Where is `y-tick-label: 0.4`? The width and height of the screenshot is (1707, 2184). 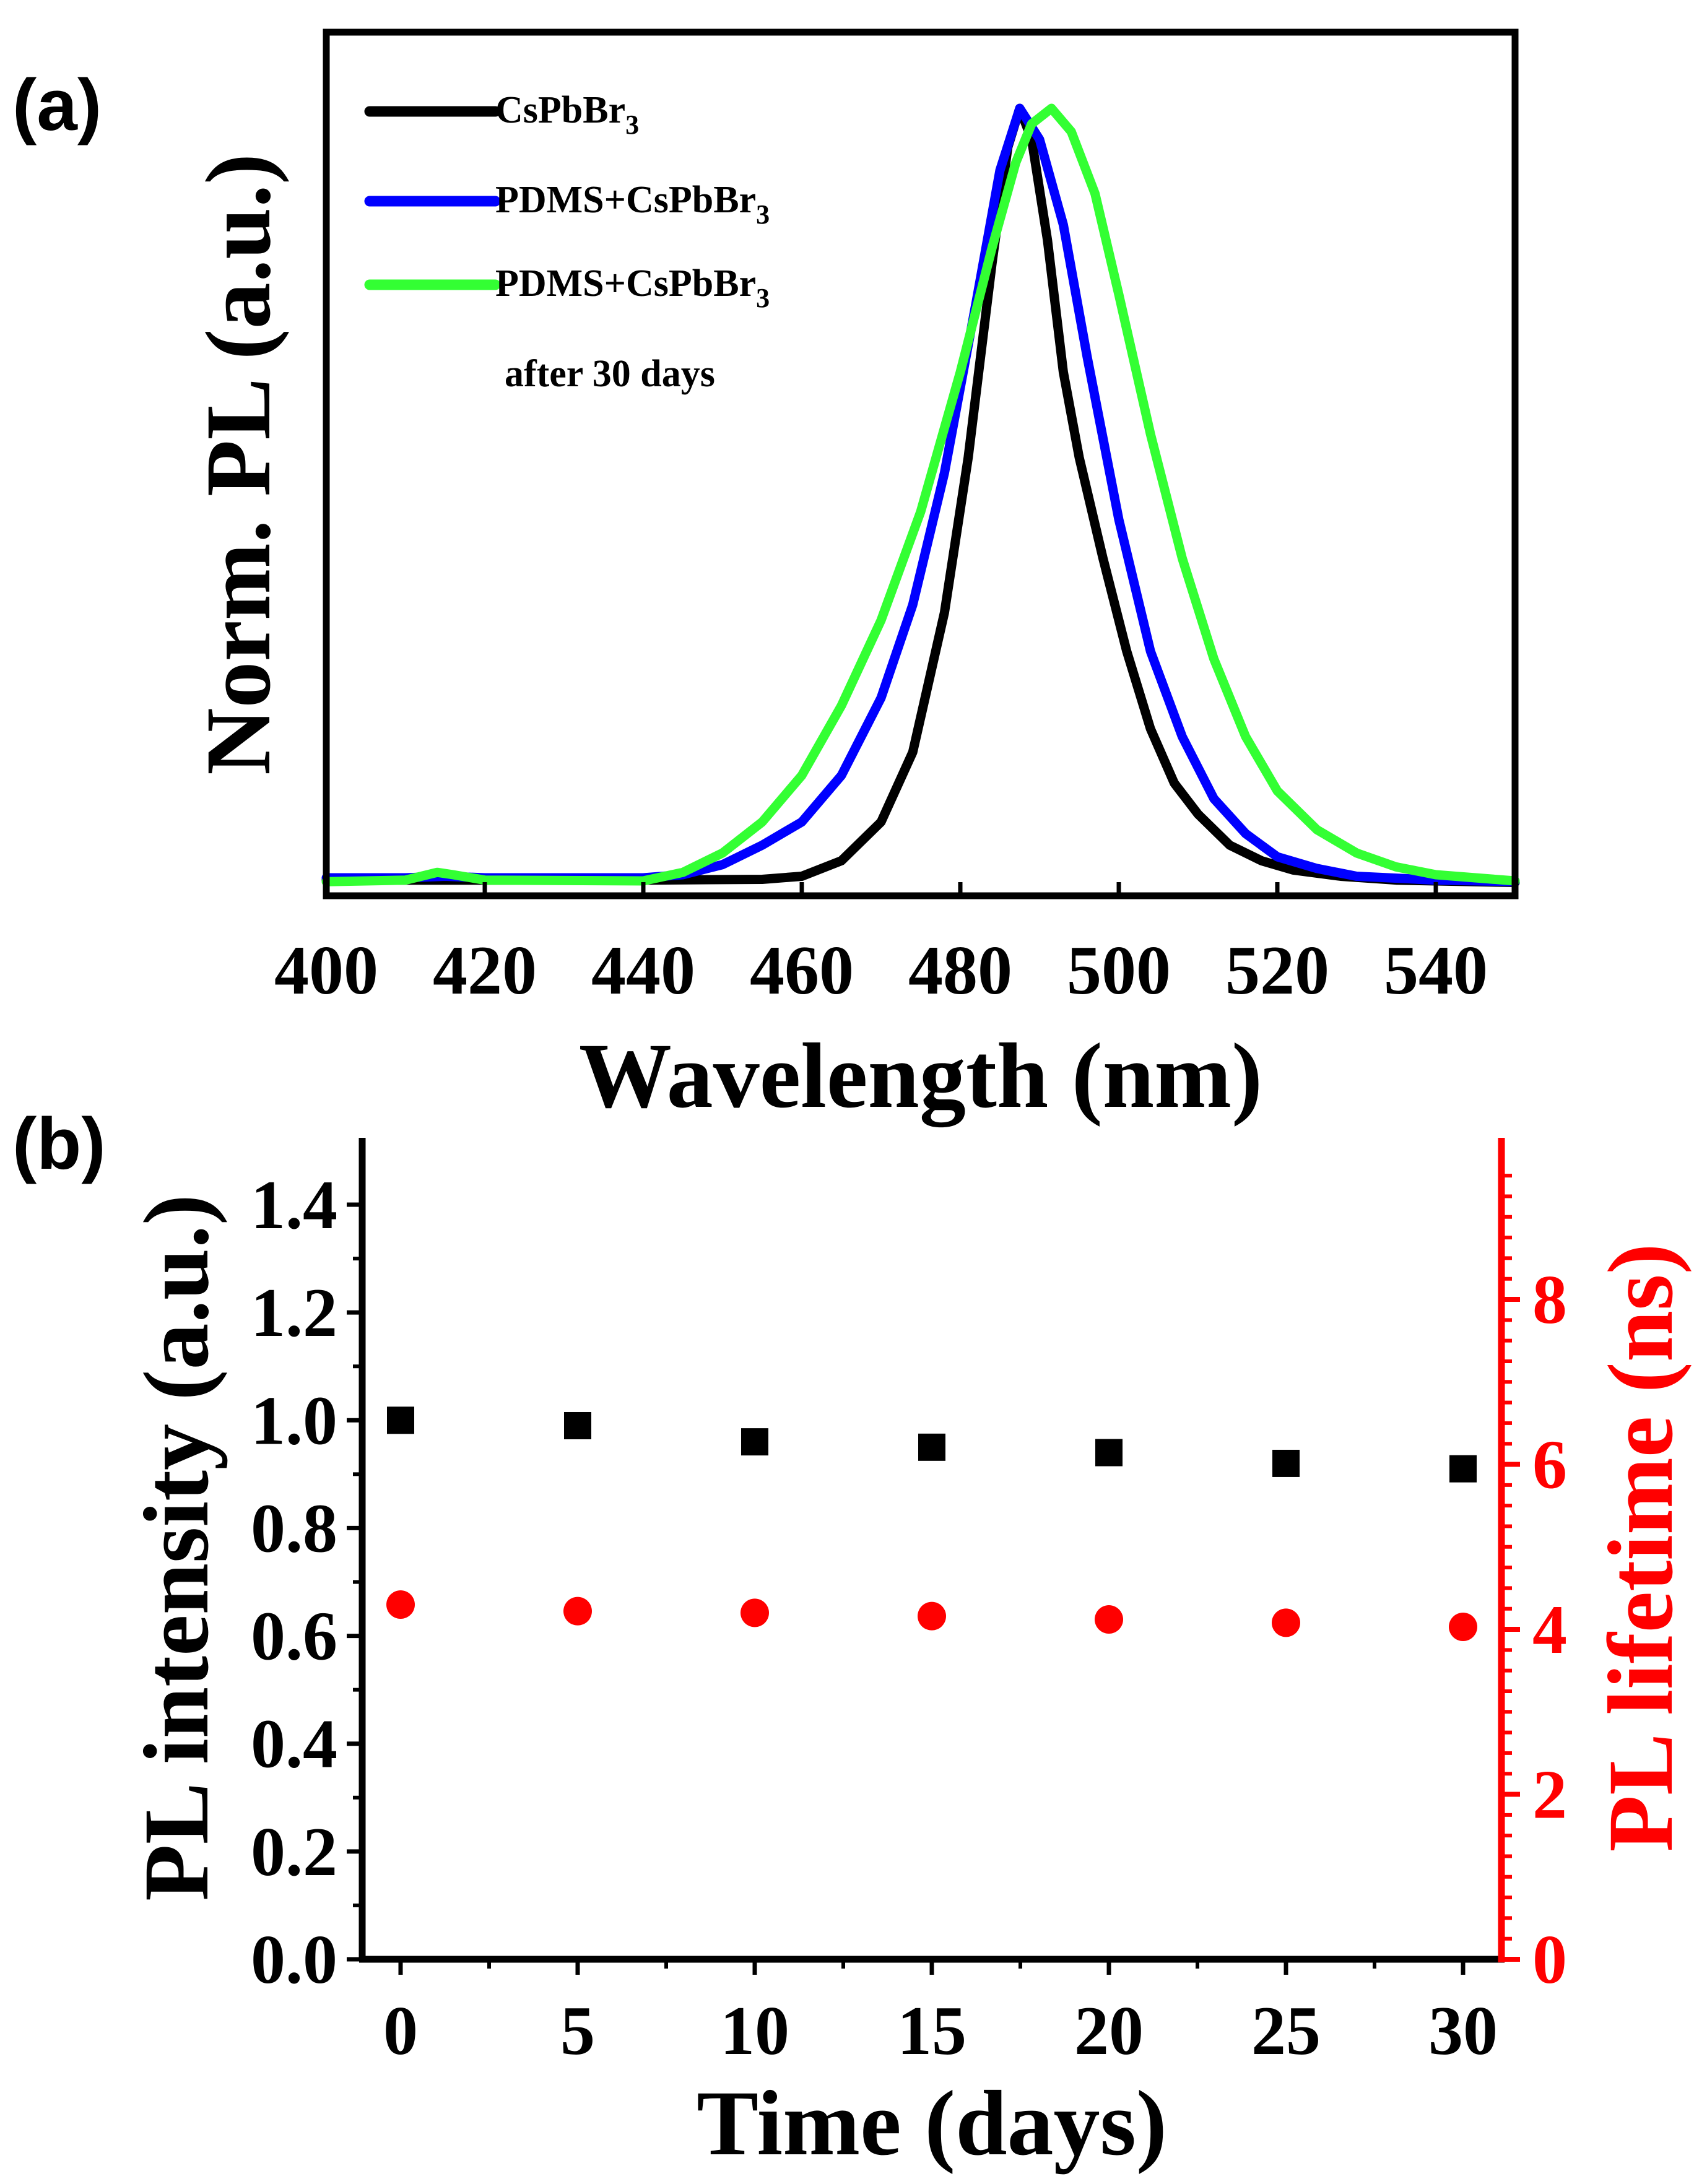
y-tick-label: 0.4 is located at coordinates (294, 1744).